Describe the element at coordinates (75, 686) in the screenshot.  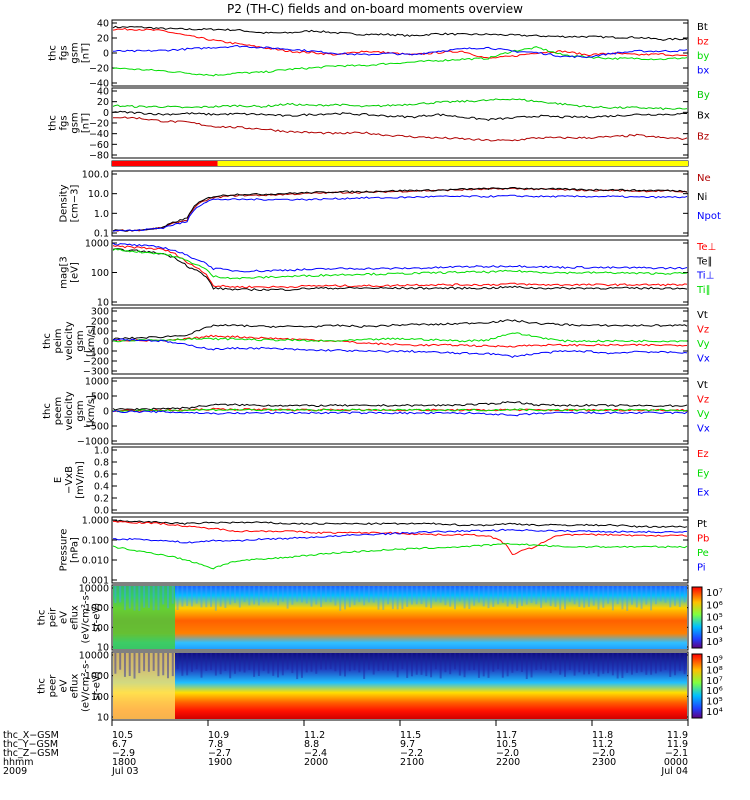
I see `y-axis-label: eflux` at that location.